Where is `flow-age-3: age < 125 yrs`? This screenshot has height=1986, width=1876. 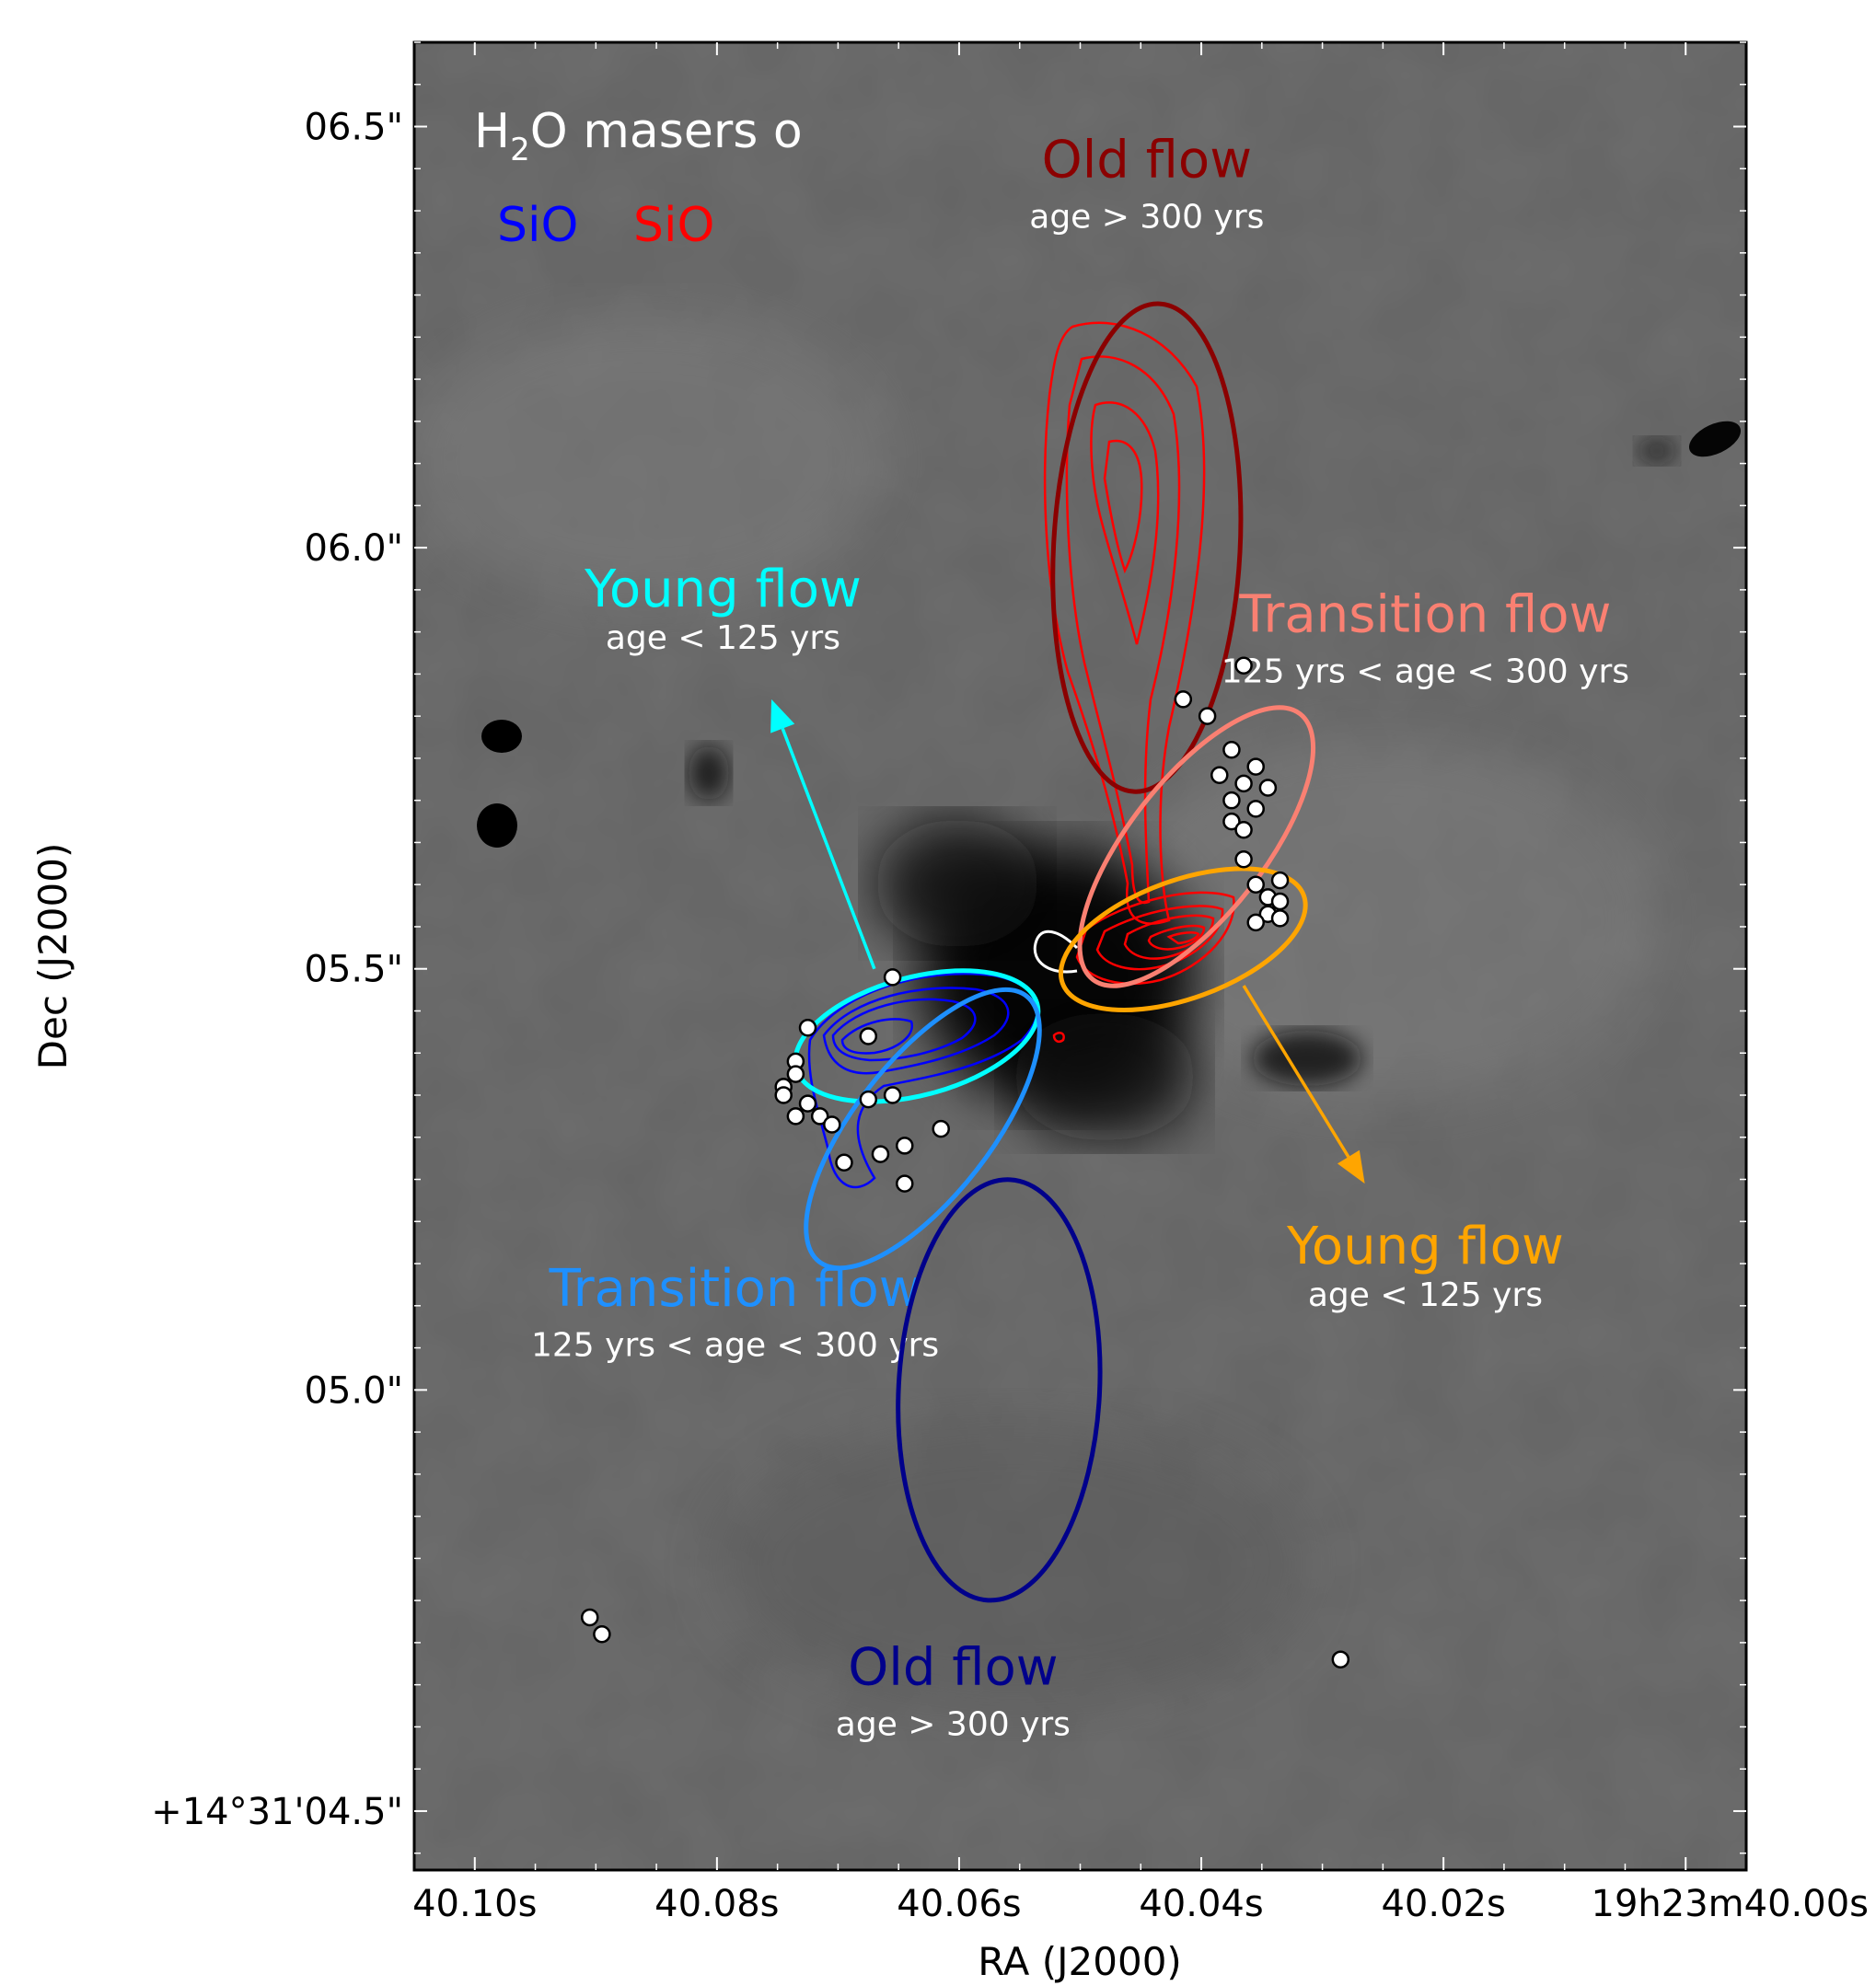
flow-age-3: age < 125 yrs is located at coordinates (723, 638).